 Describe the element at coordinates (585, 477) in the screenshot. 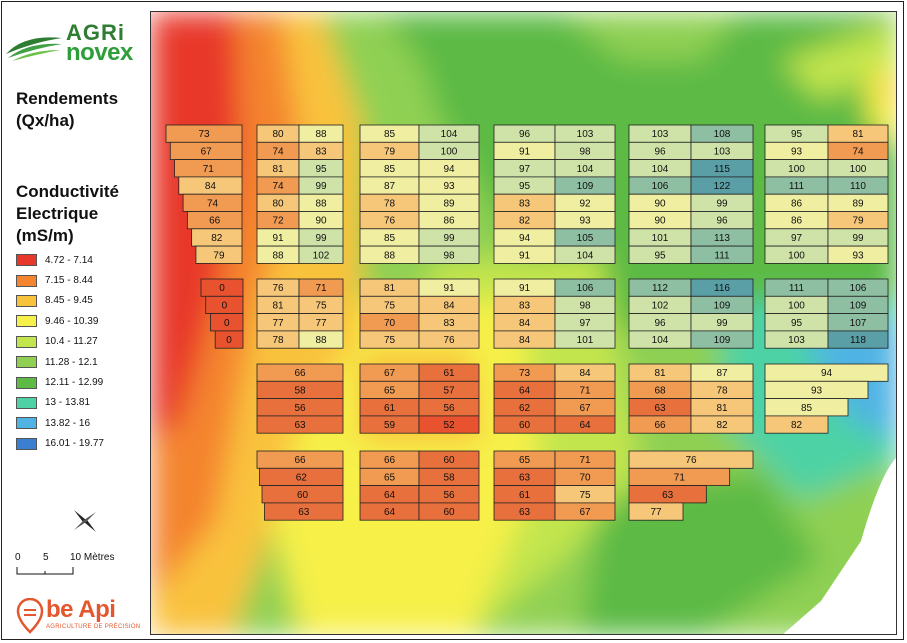

I see `yield-value: 70` at that location.